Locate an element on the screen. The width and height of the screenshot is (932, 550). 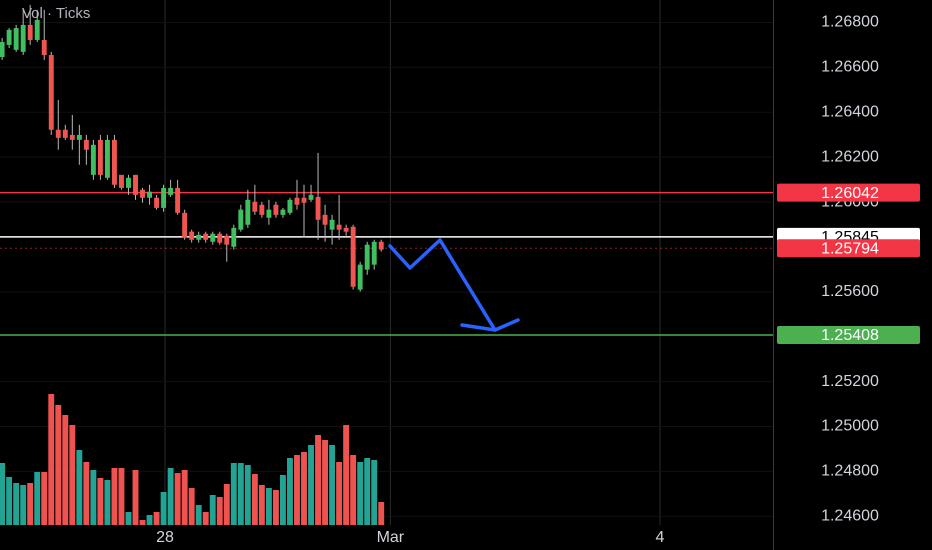
x-tick-label: 4 is located at coordinates (660, 537).